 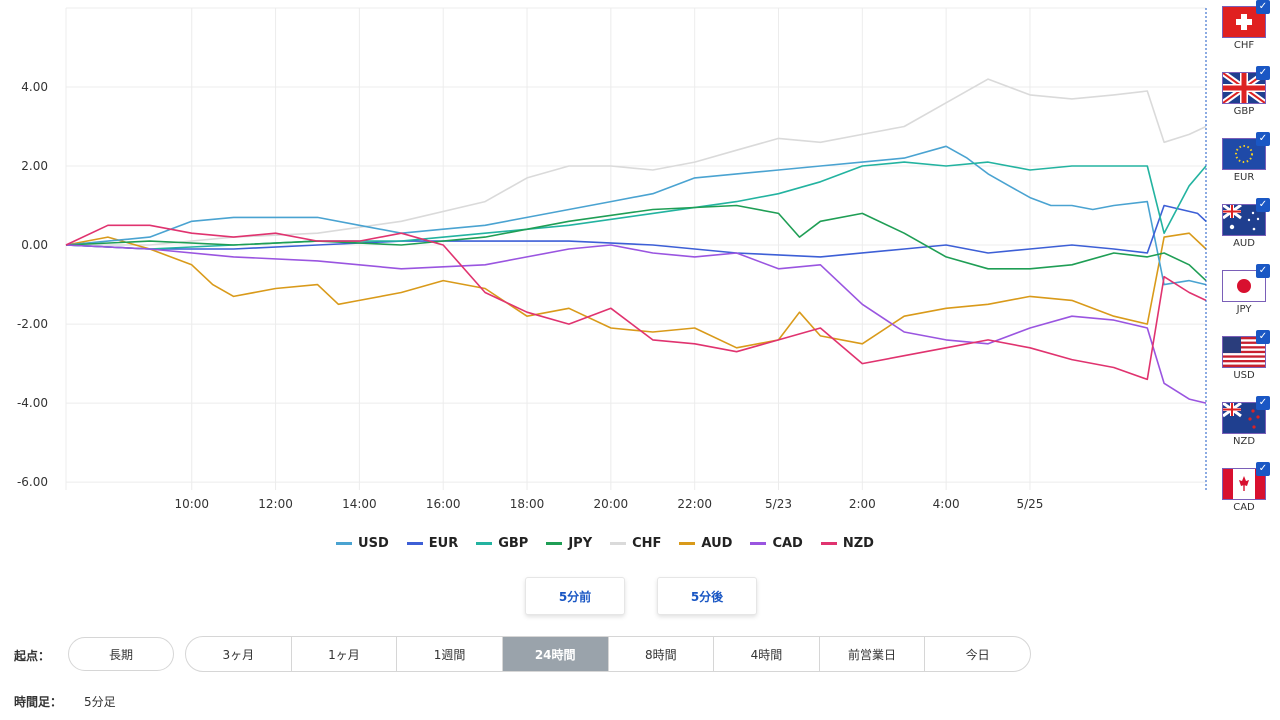 What do you see at coordinates (443, 504) in the screenshot?
I see `x-tick-label: 16:00` at bounding box center [443, 504].